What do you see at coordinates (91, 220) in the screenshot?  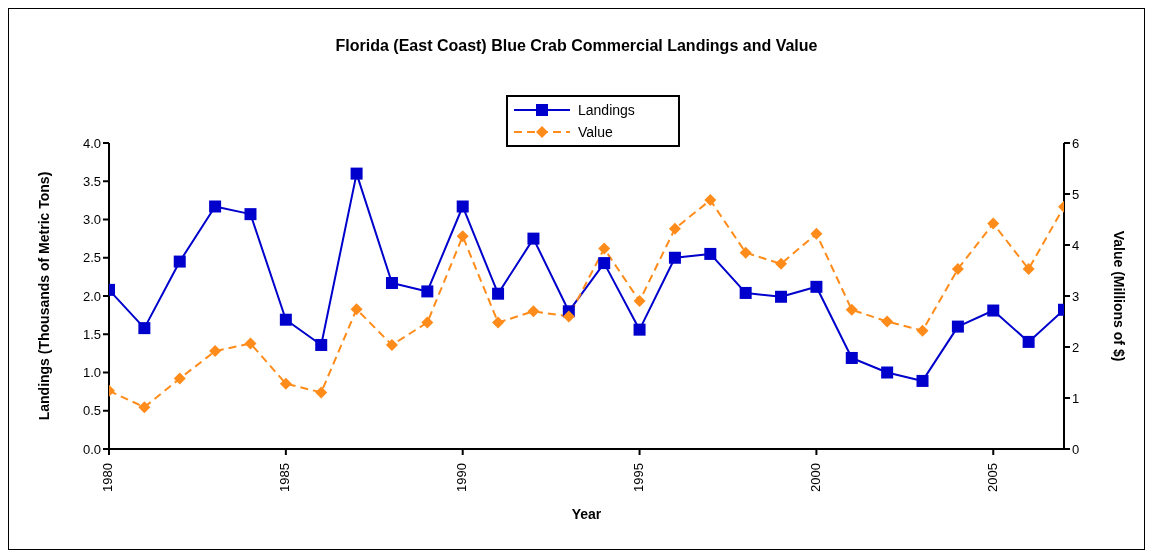 I see `y-tick-label: 3.0` at bounding box center [91, 220].